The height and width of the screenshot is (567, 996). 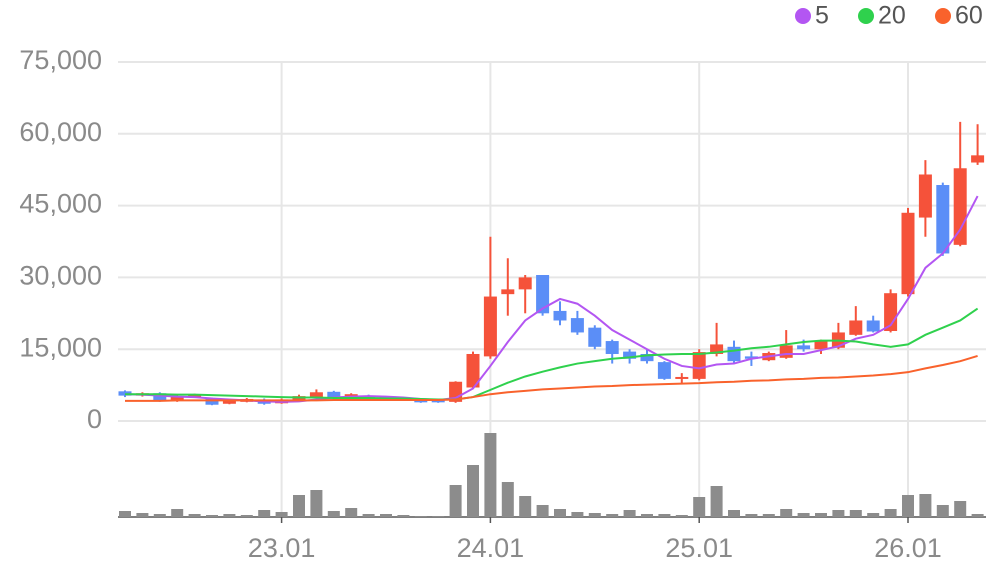 I want to click on y-tick-label: 15,000, so click(x=60, y=347).